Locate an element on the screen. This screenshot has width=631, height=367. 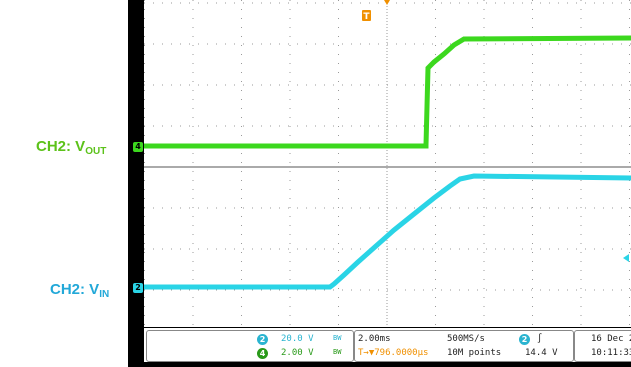
date: 16 Dec 2 is located at coordinates (611, 339).